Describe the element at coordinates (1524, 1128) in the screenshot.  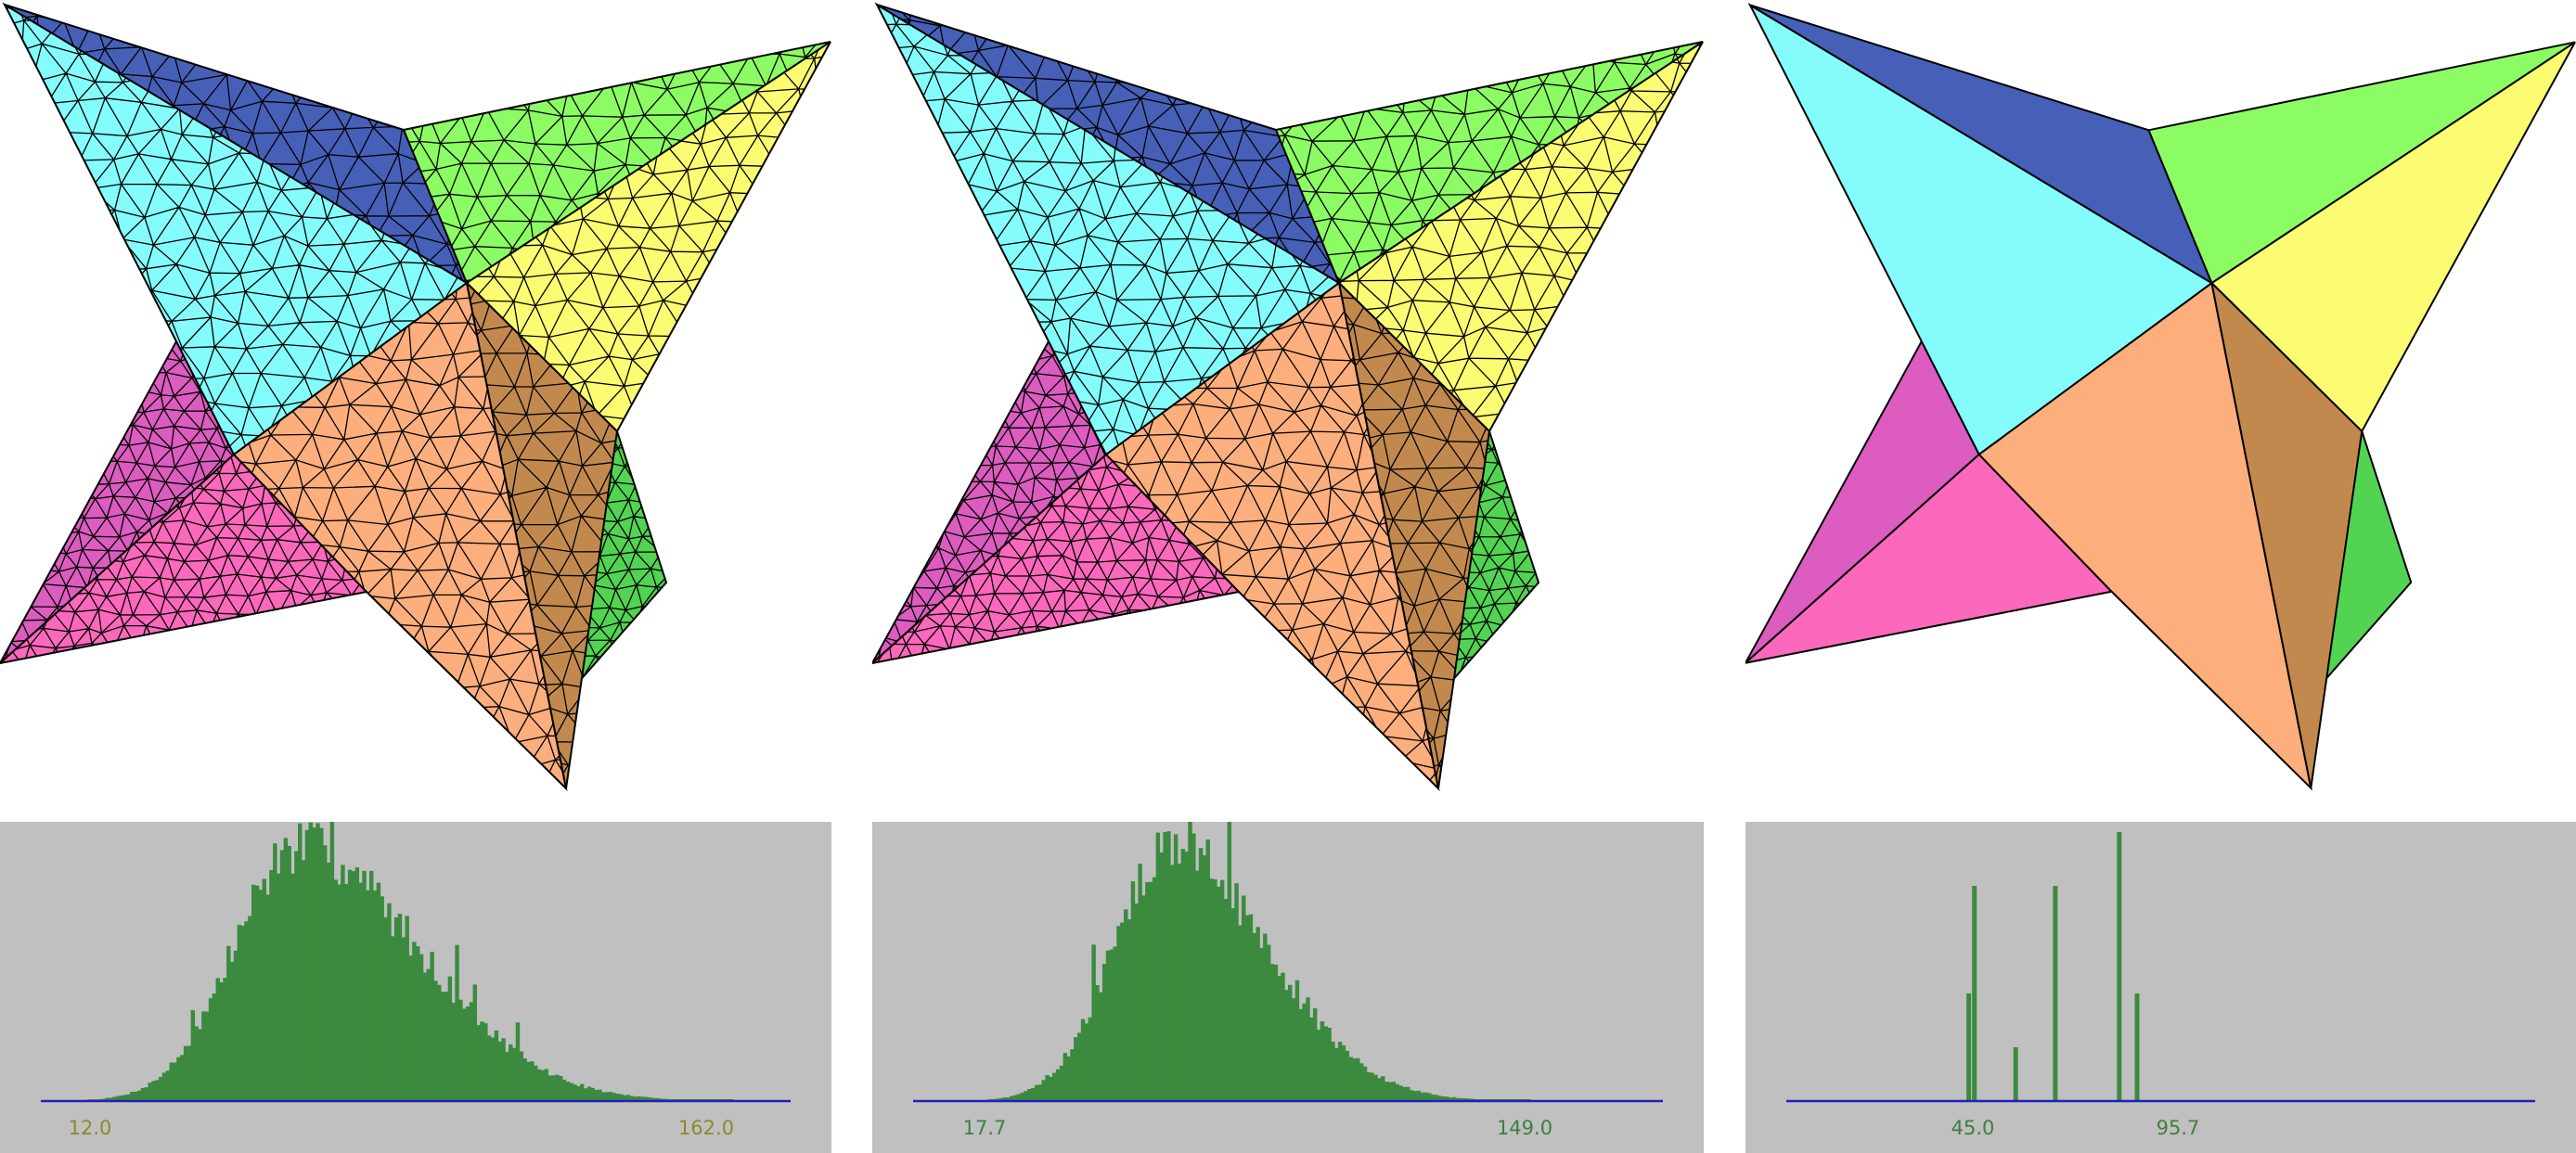
I see `histogram-max-label: 149.0` at that location.